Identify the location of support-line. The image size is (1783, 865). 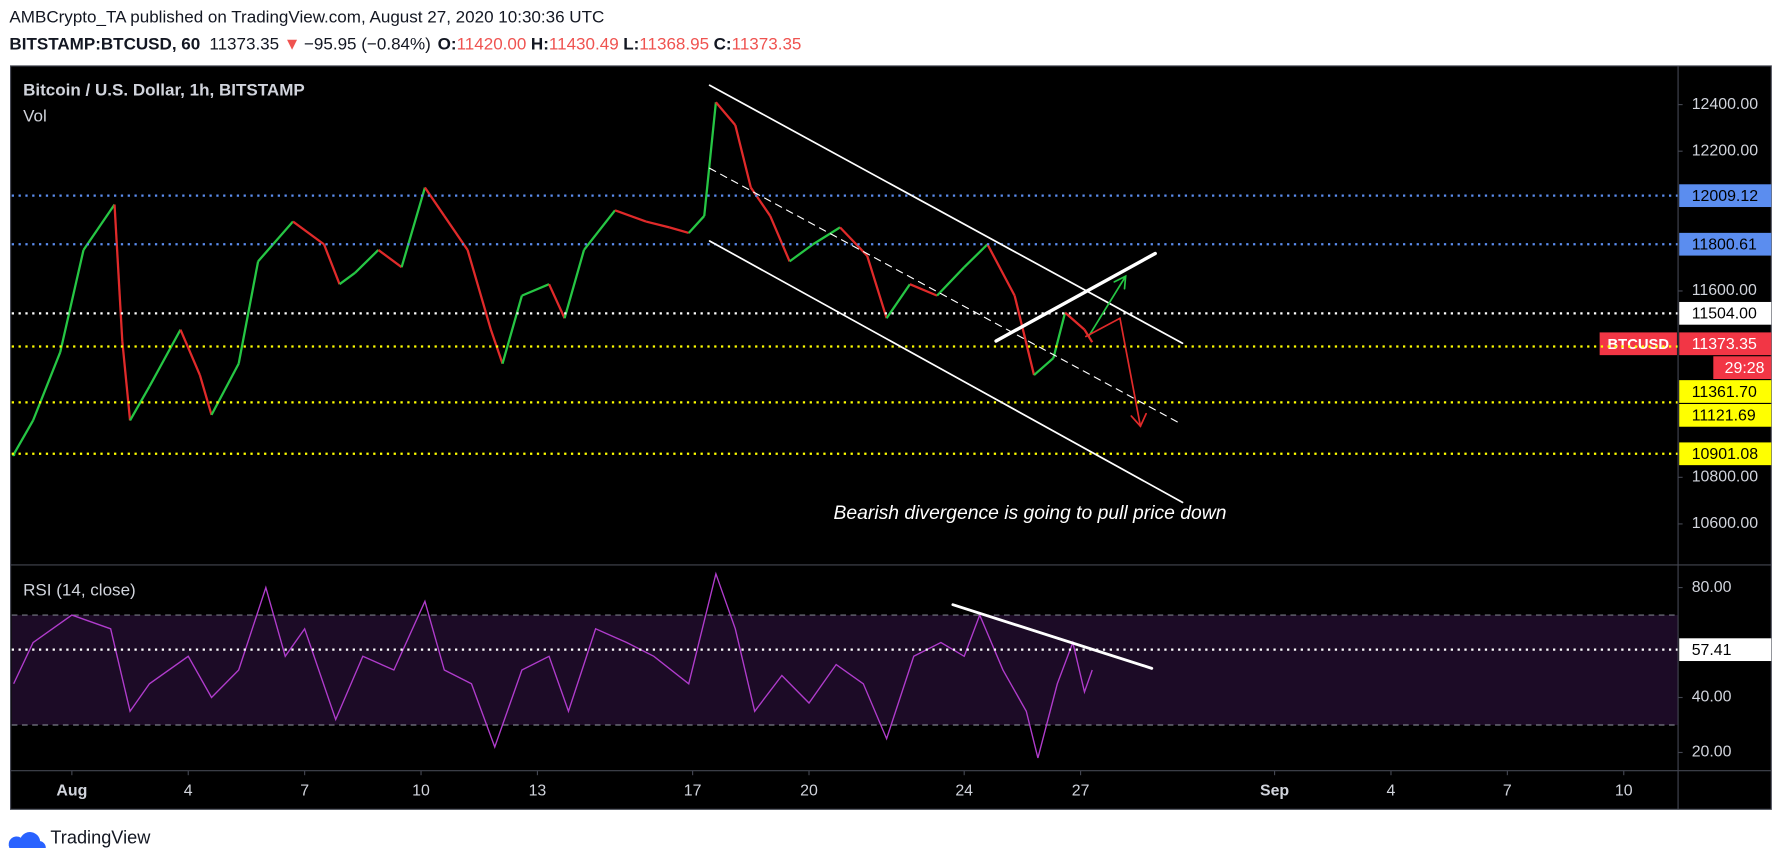
(1075, 297).